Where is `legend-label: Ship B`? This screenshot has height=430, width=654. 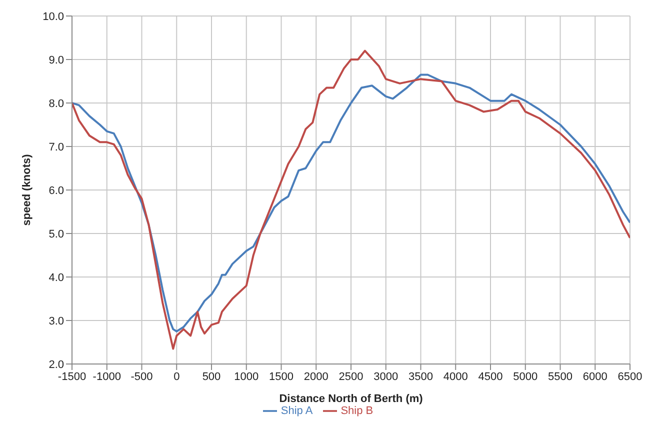
legend-label: Ship B is located at coordinates (357, 410).